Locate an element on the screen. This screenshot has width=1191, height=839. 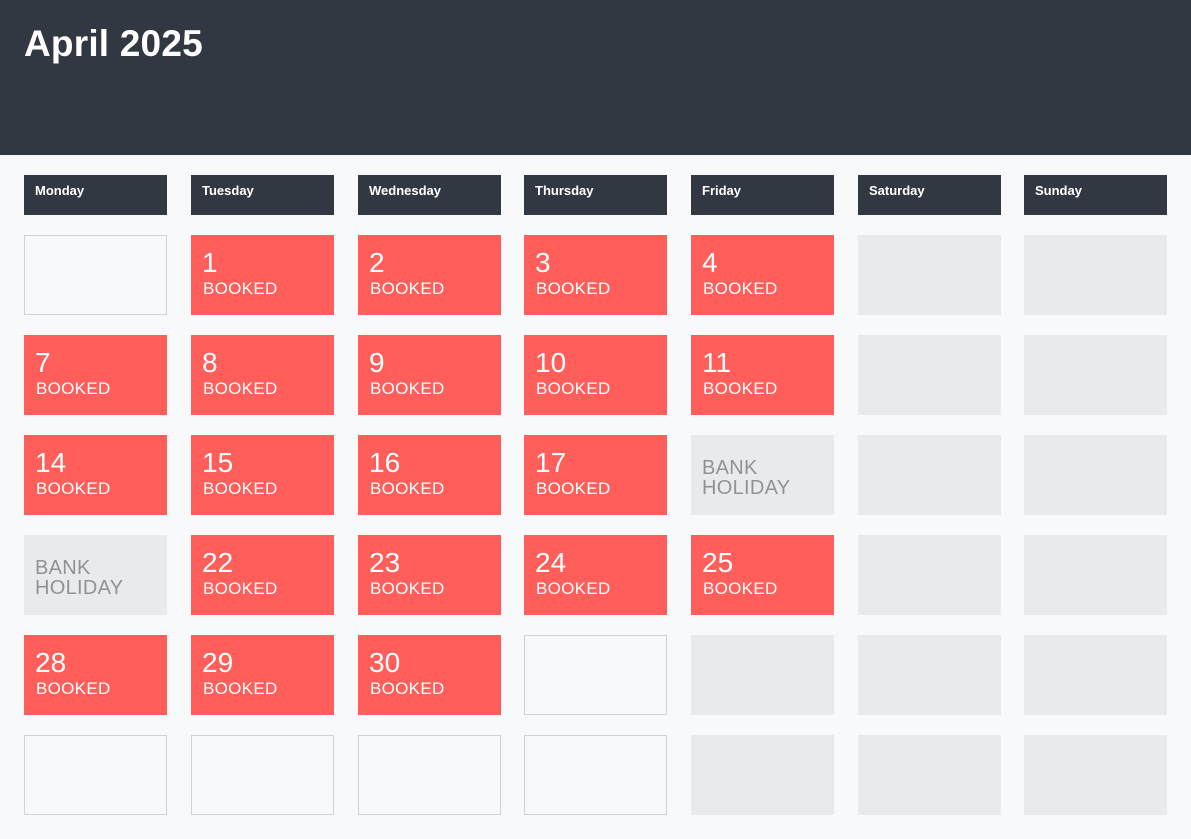
day-header-sunday: Sunday is located at coordinates (1095, 195).